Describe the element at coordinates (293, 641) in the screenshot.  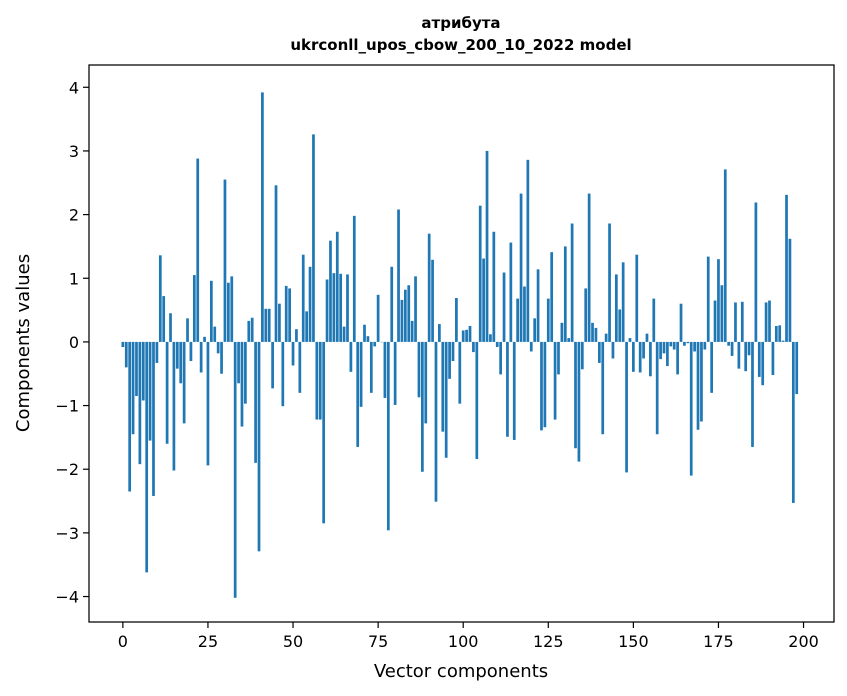
I see `x-tick-label: 50` at that location.